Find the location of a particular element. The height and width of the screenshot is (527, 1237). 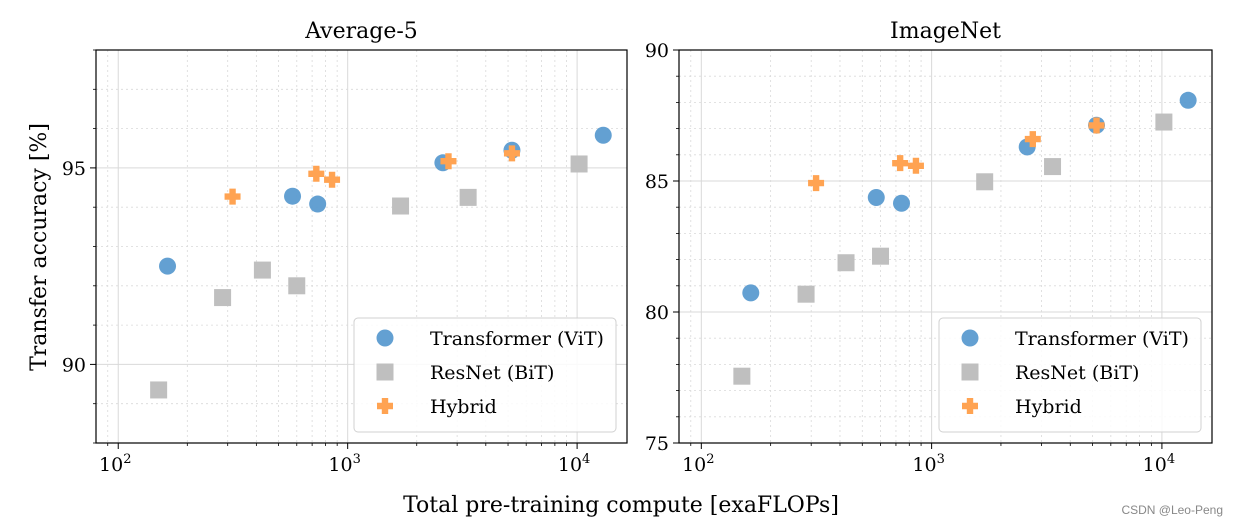

y-tick-label: 80 is located at coordinates (657, 313).